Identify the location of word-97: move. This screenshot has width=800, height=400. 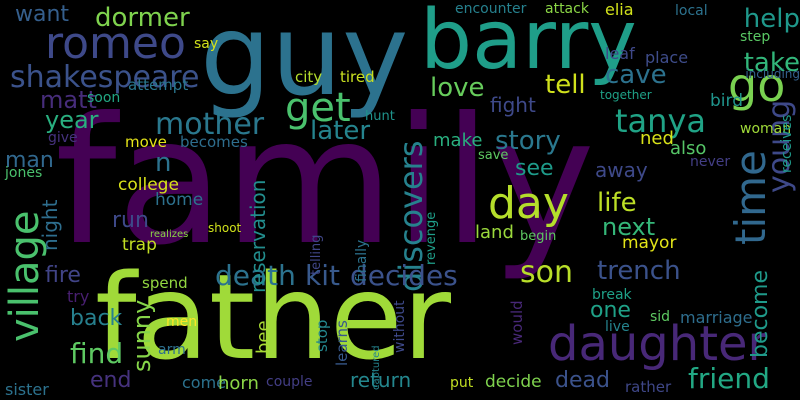
(146, 142).